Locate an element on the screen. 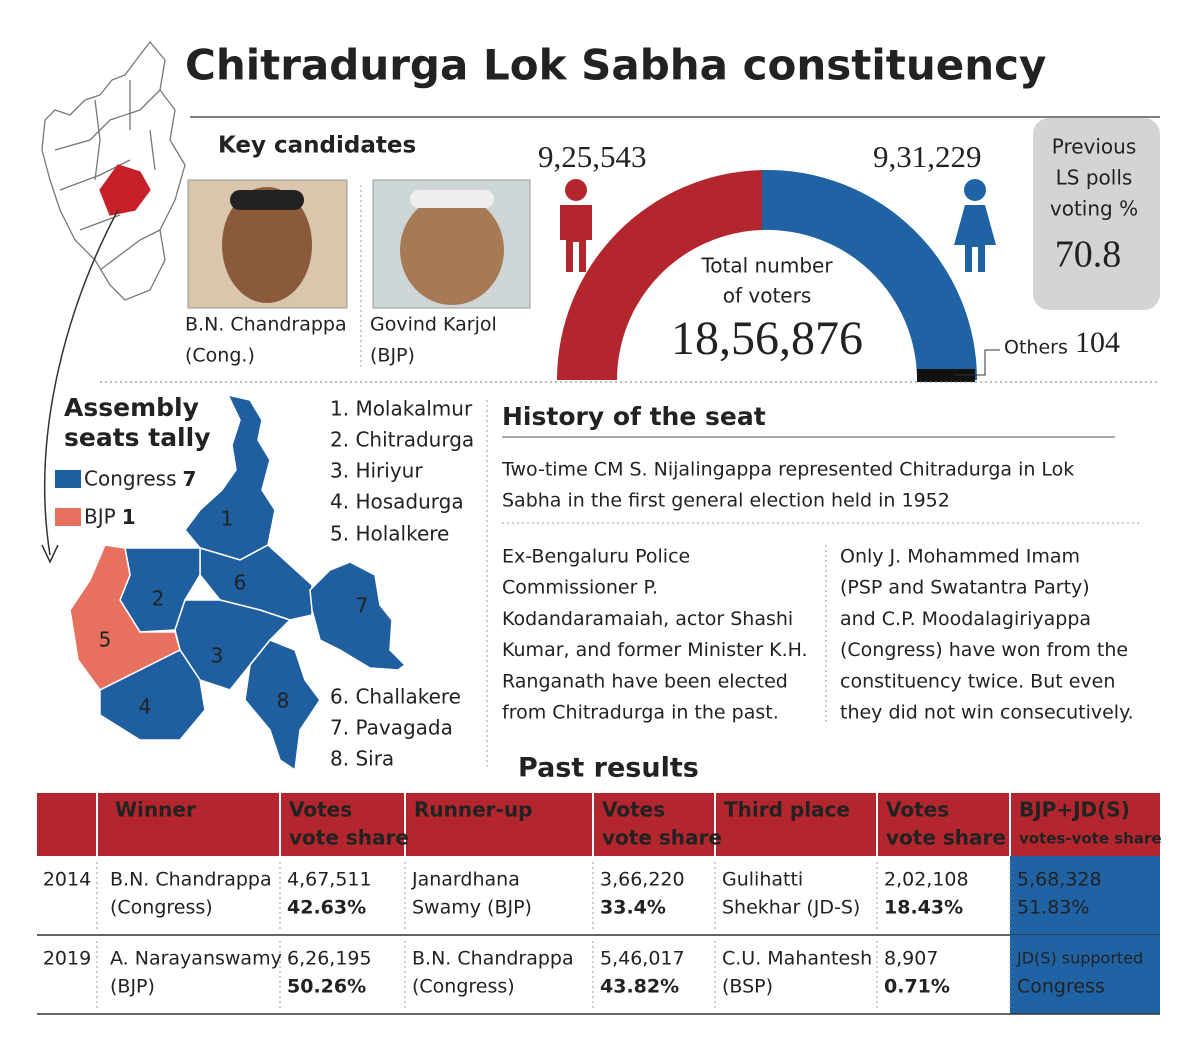 The height and width of the screenshot is (1053, 1200). table-cell: 6,26,195 is located at coordinates (329, 959).